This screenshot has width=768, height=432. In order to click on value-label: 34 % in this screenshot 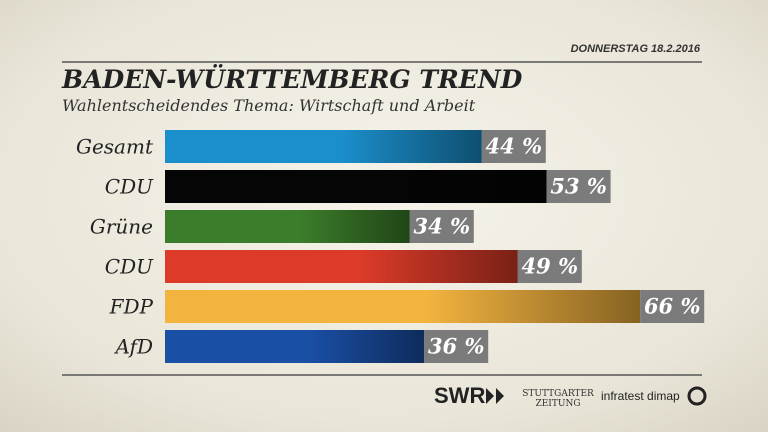, I will do `click(442, 226)`.